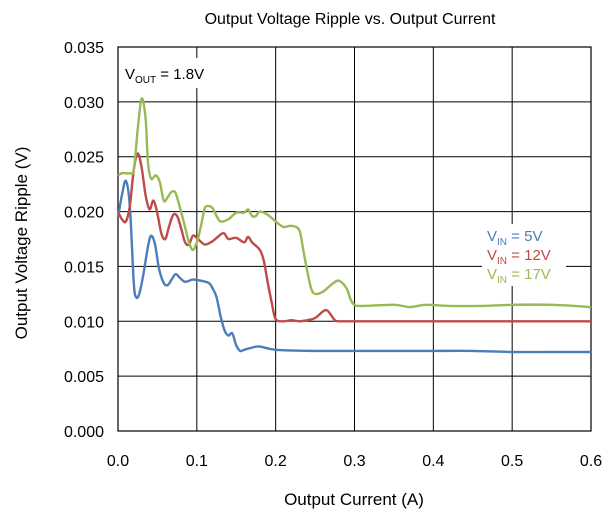  What do you see at coordinates (21, 243) in the screenshot?
I see `y-axis-label: Output Voltage Ripple (V)` at bounding box center [21, 243].